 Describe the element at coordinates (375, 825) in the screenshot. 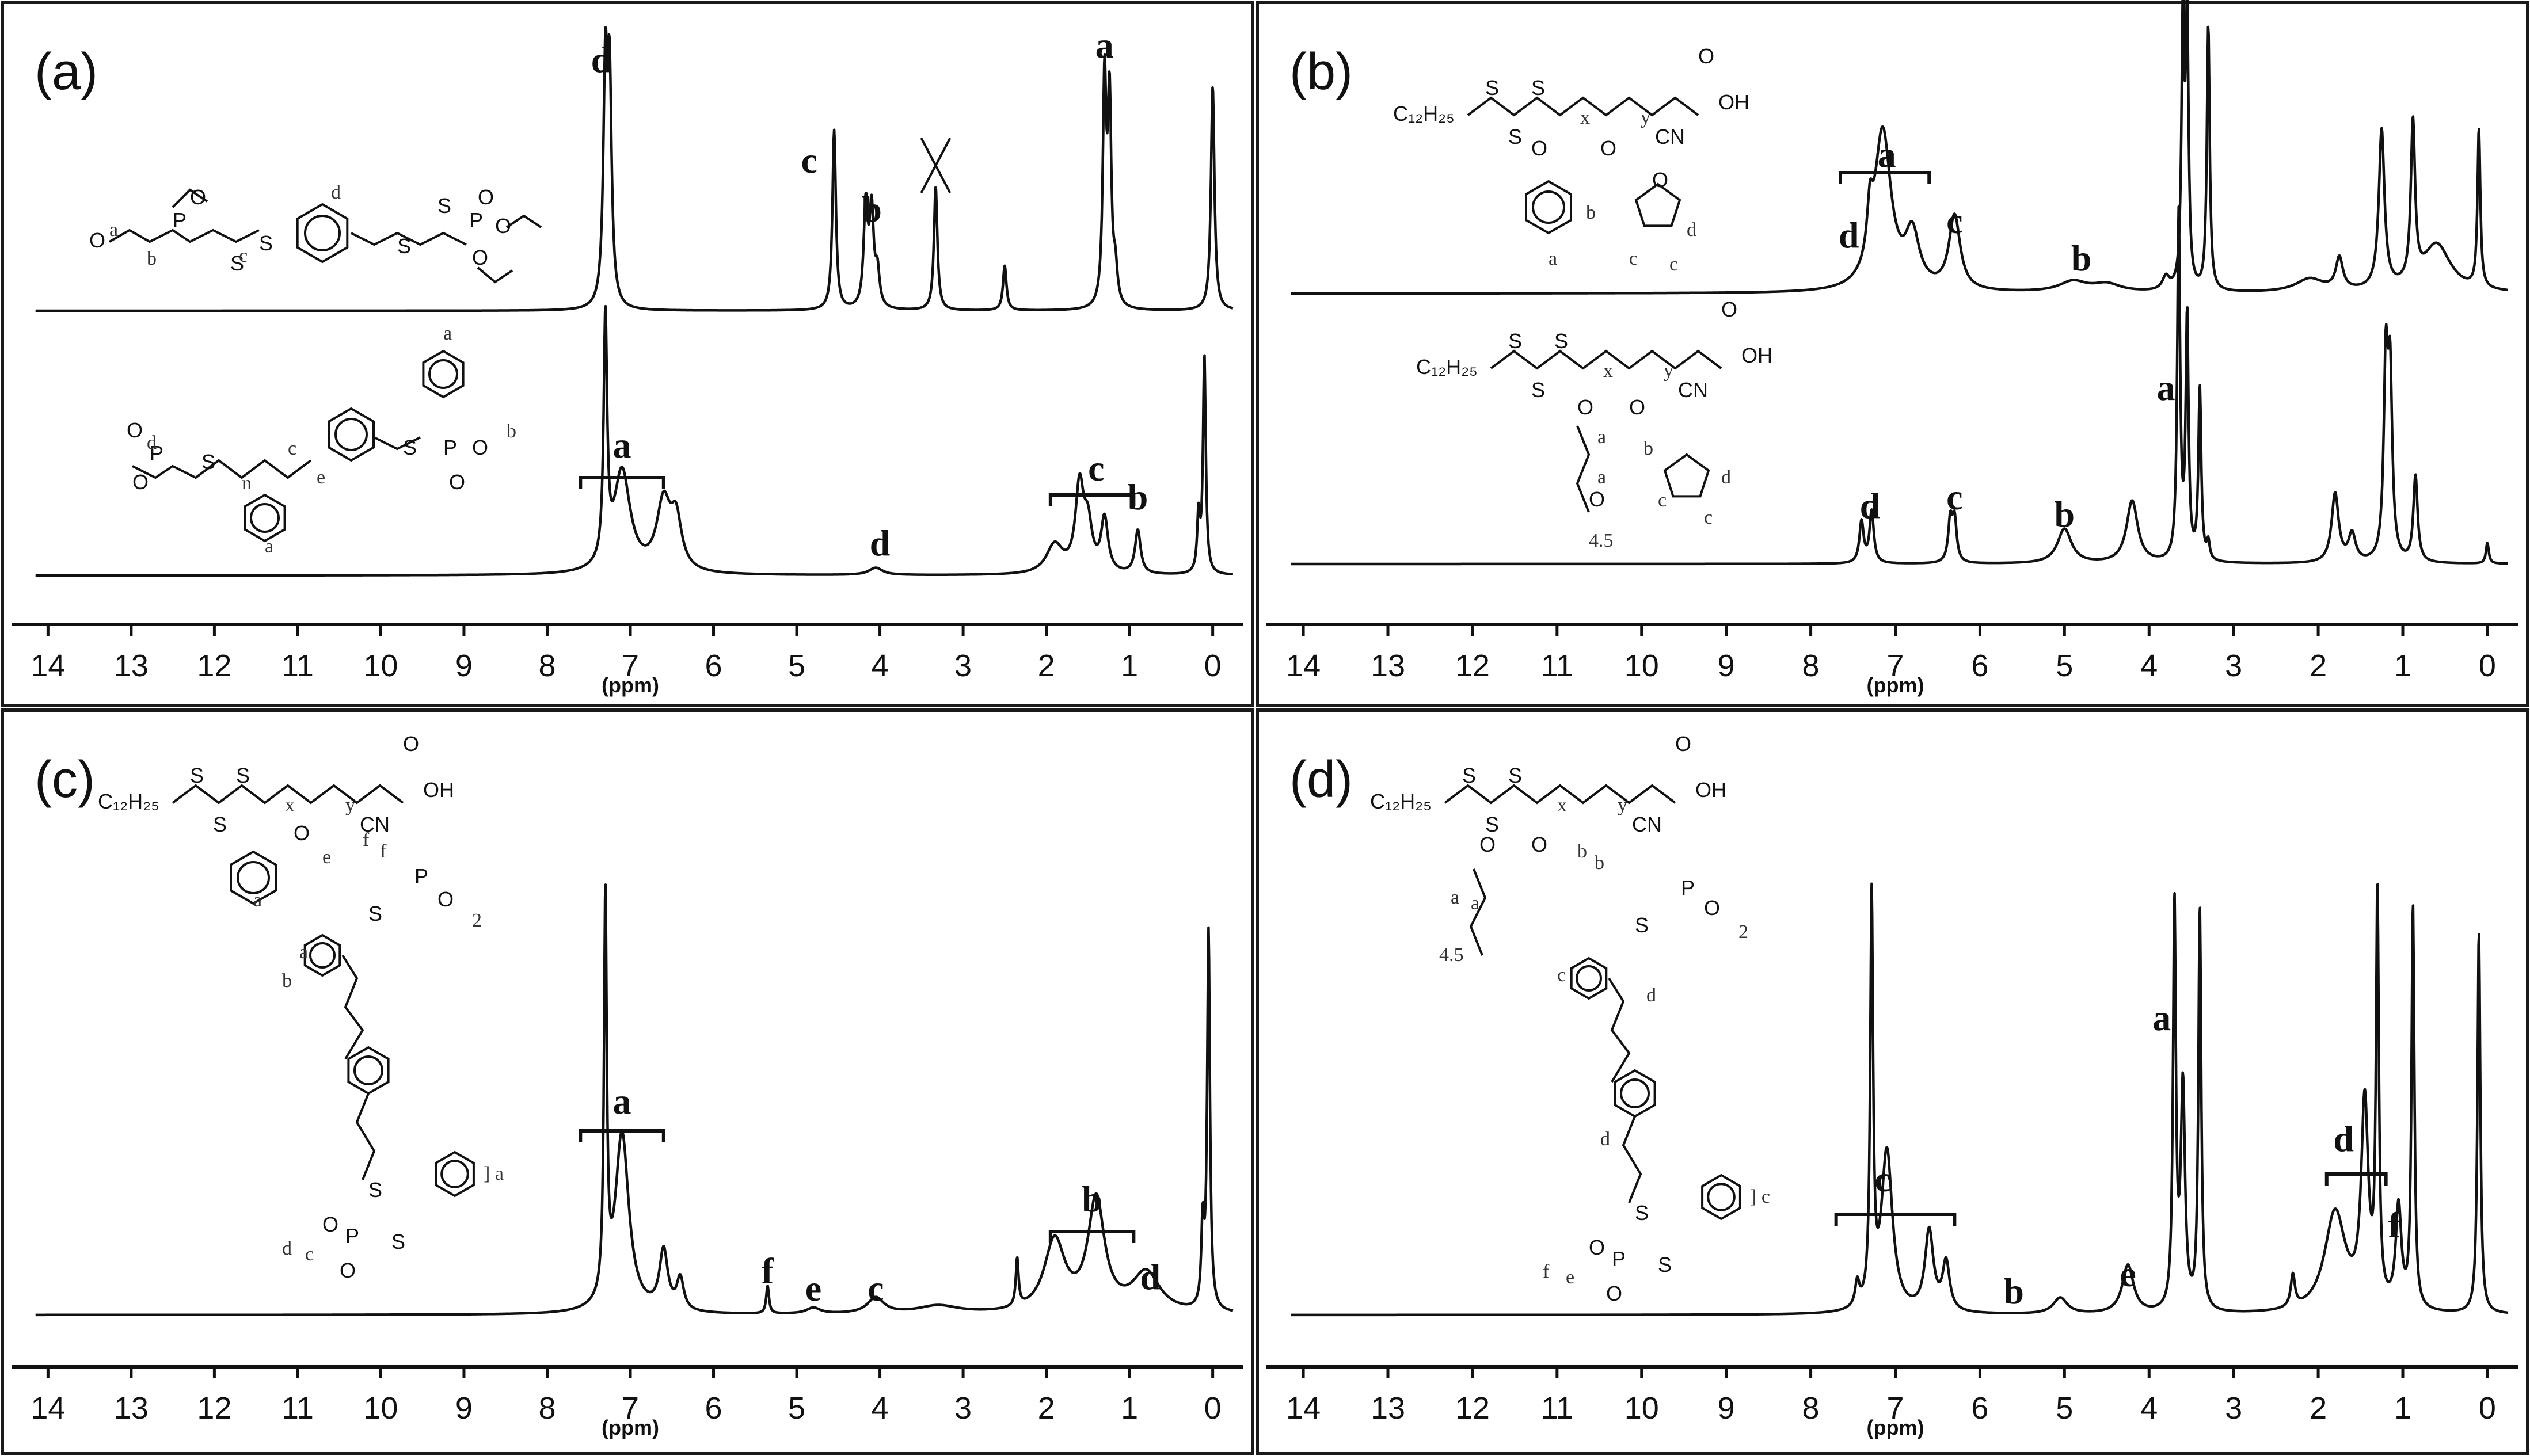

I see `atom-label: CN` at that location.